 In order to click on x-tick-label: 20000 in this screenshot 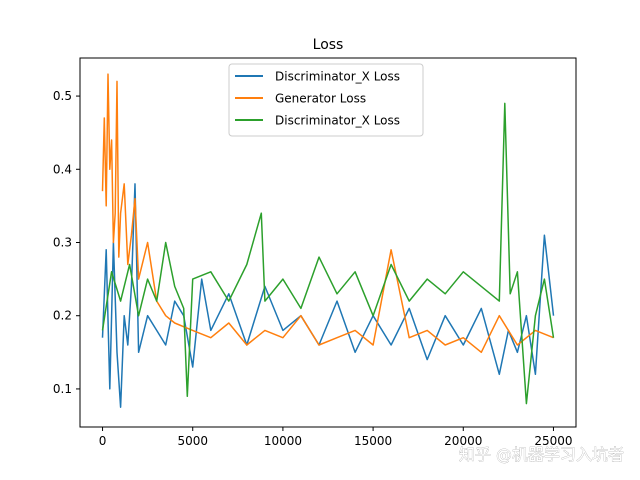, I will do `click(463, 441)`.